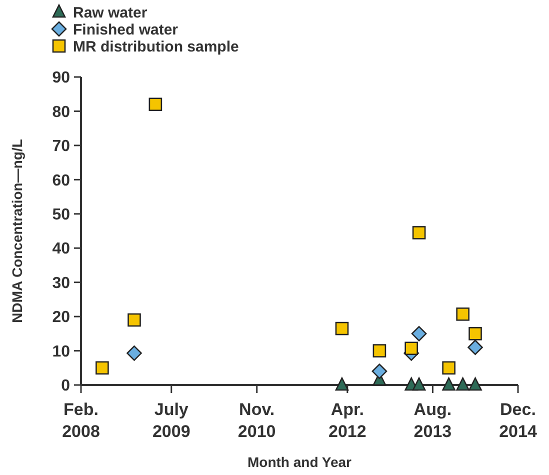 Image resolution: width=549 pixels, height=475 pixels. I want to click on x-tick-label: July 2009, so click(171, 420).